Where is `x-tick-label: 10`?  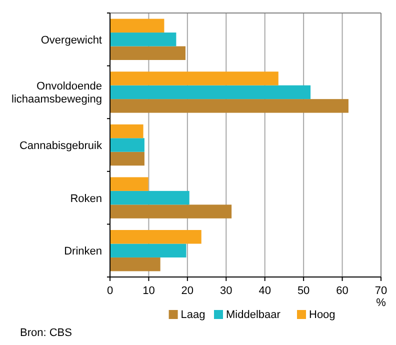
x-tick-label: 10 is located at coordinates (148, 291).